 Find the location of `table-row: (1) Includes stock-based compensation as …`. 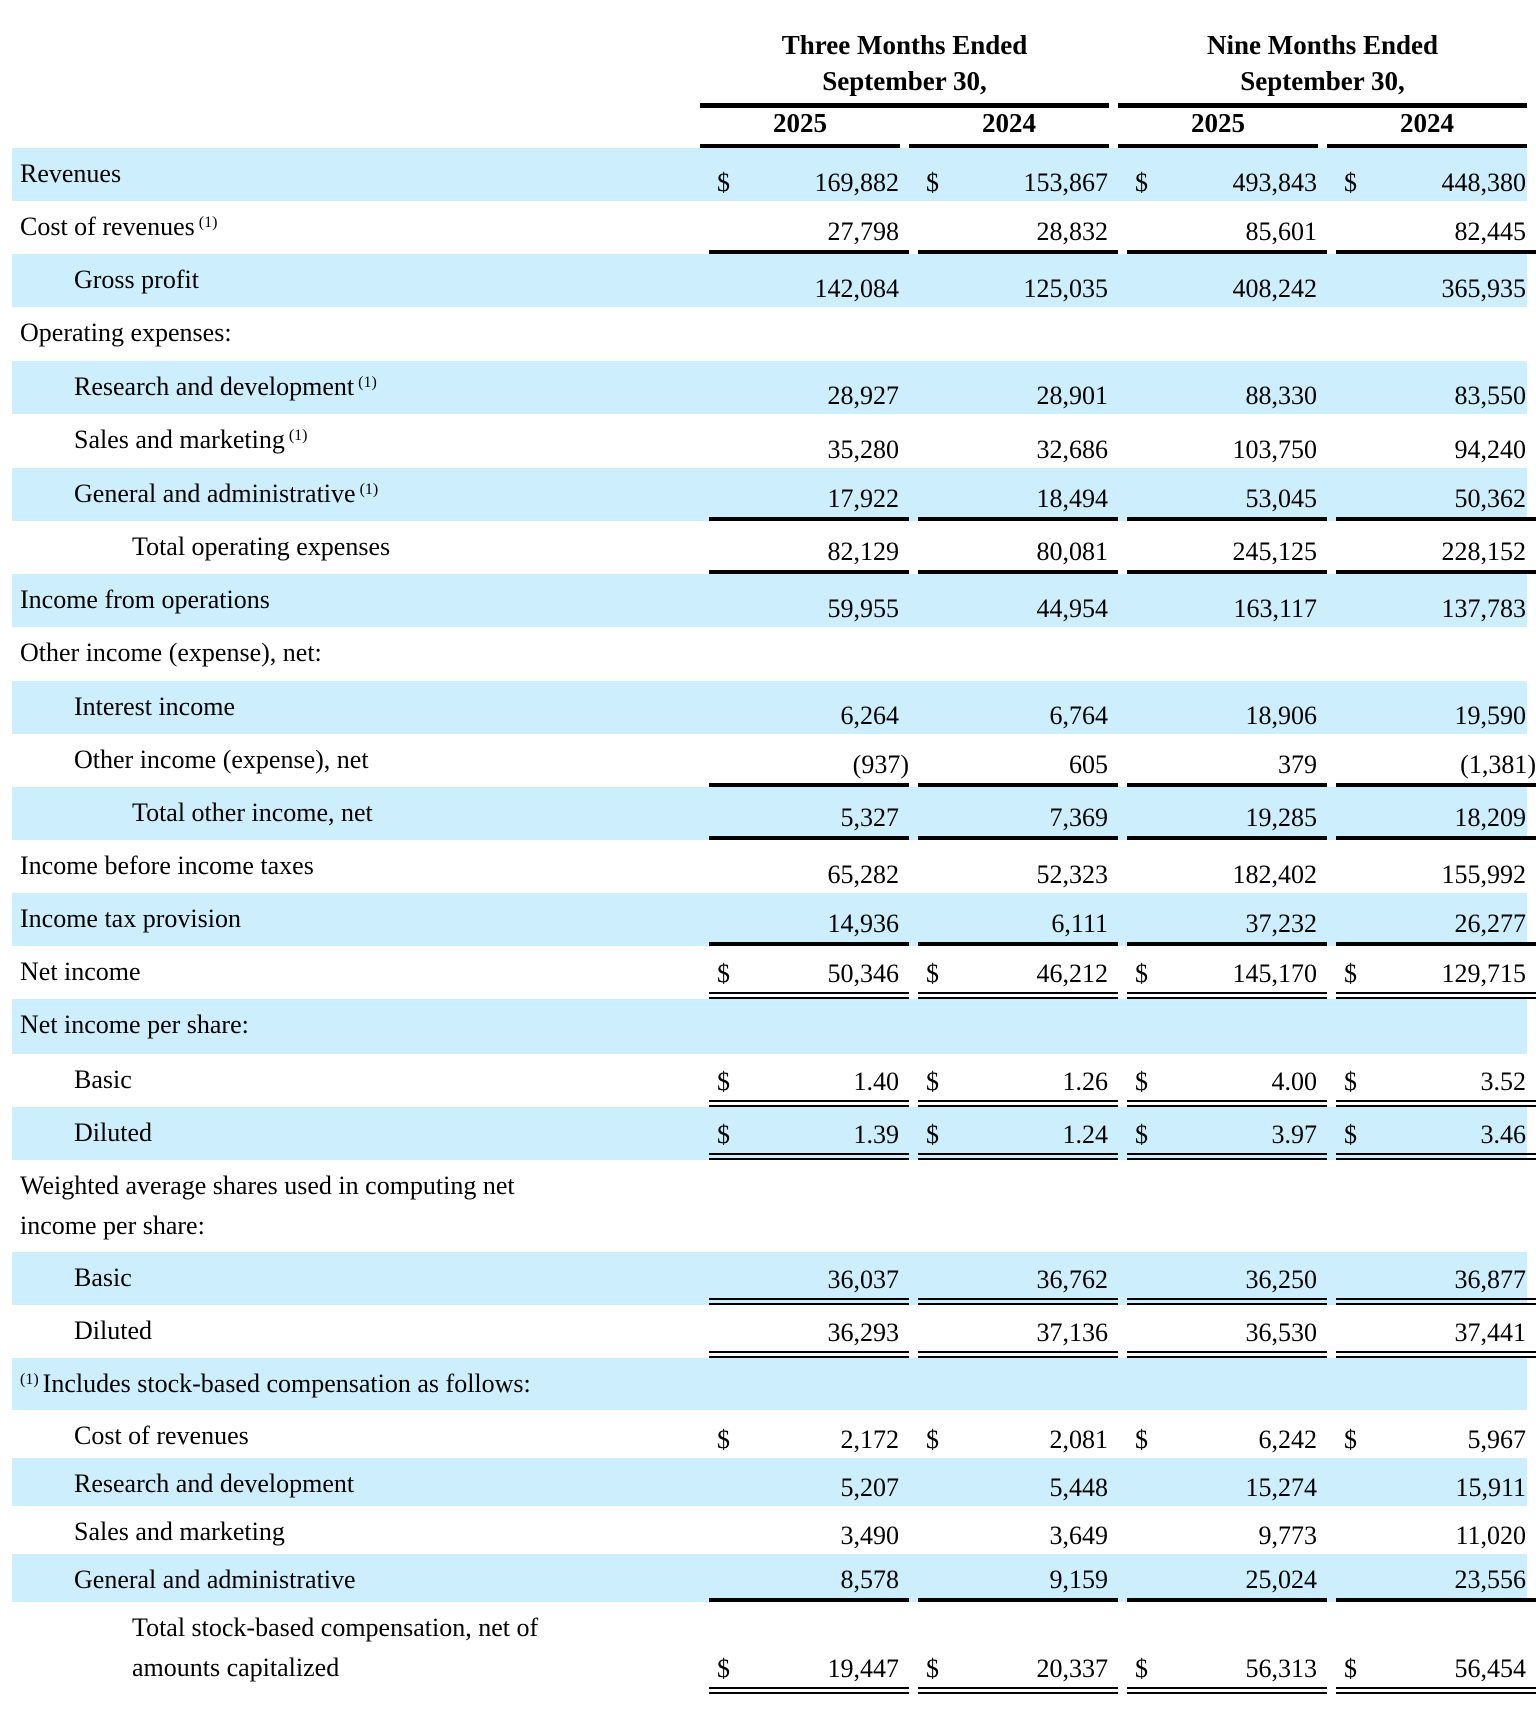

table-row: (1) Includes stock-based compensation as … is located at coordinates (769, 1384).